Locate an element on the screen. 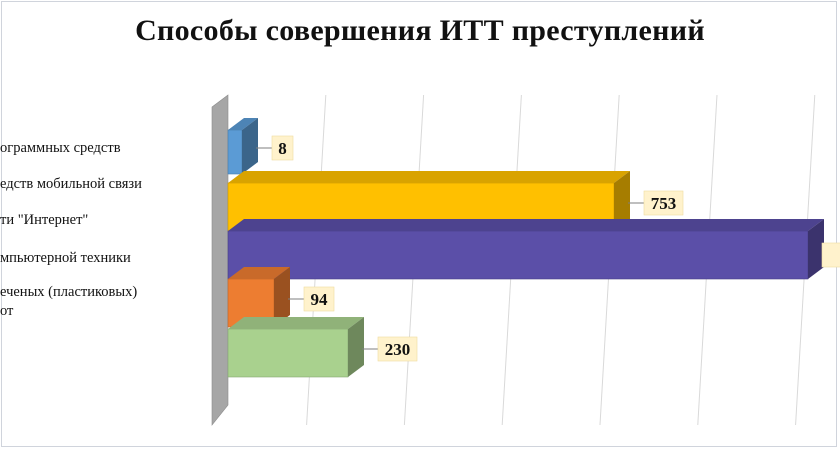 This screenshot has height=450, width=840. value-label: 94 is located at coordinates (320, 299).